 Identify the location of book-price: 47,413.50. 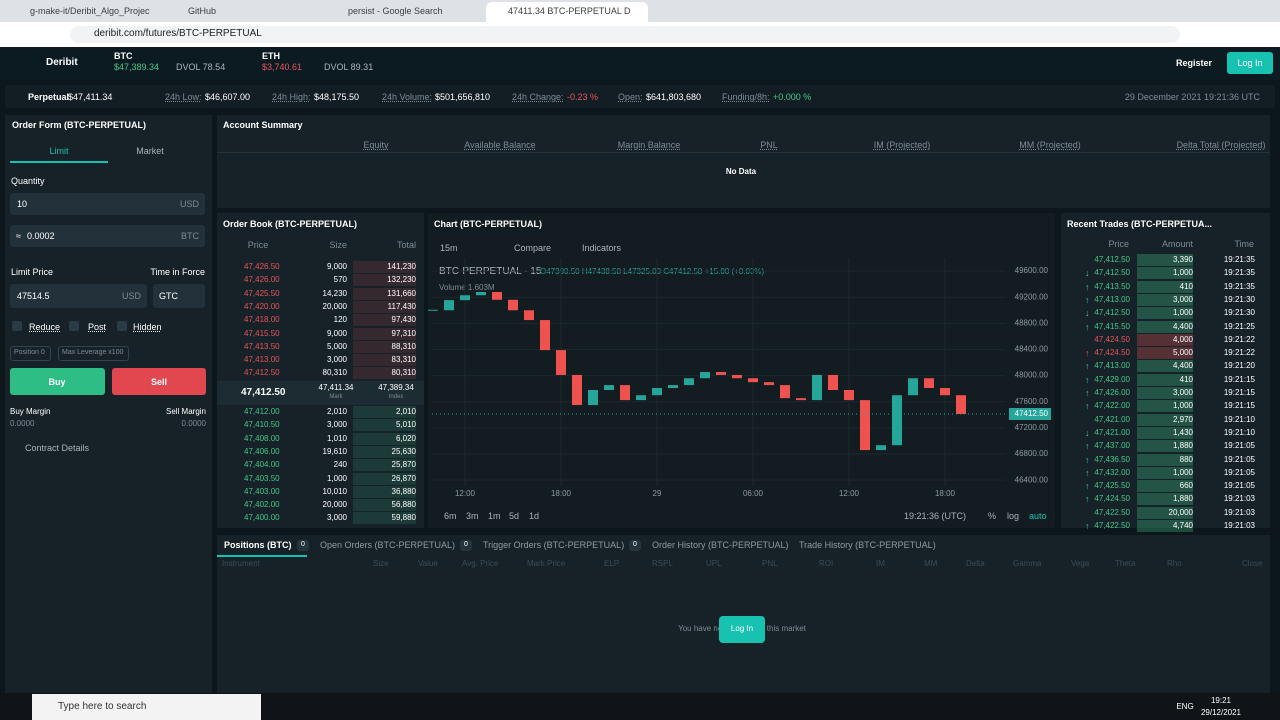
(262, 346).